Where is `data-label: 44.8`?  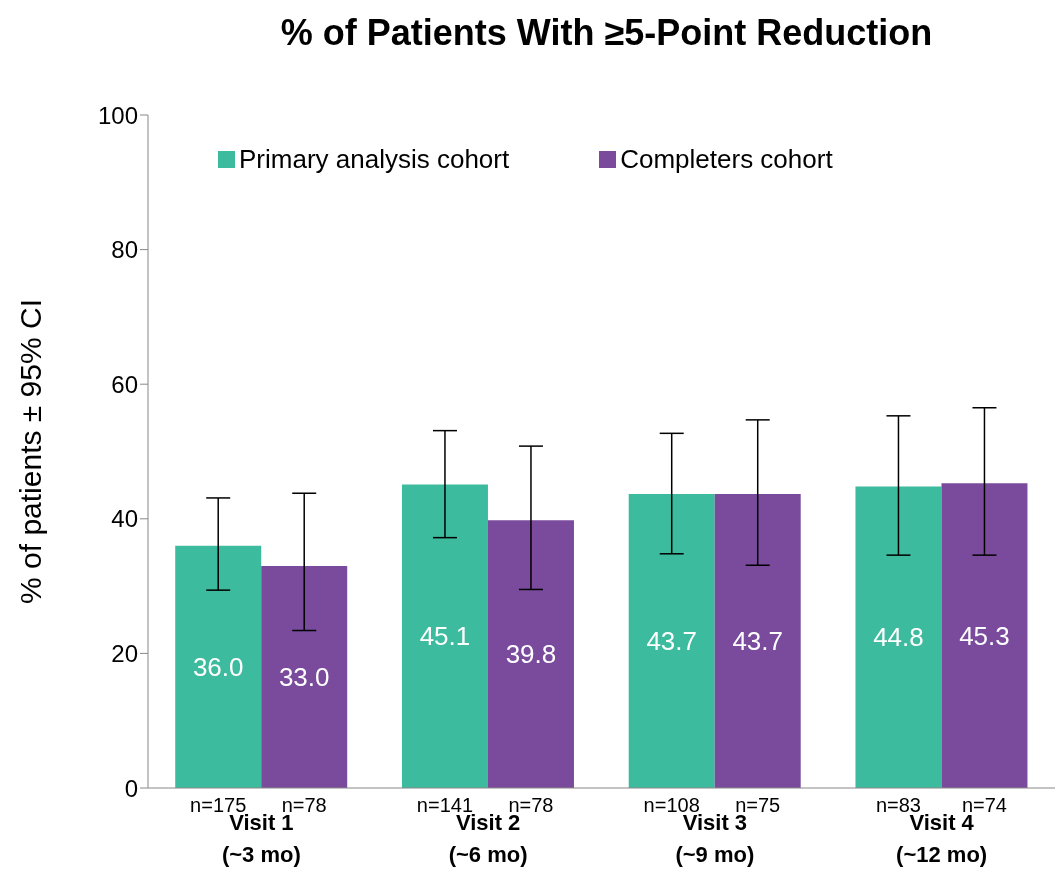 data-label: 44.8 is located at coordinates (898, 637).